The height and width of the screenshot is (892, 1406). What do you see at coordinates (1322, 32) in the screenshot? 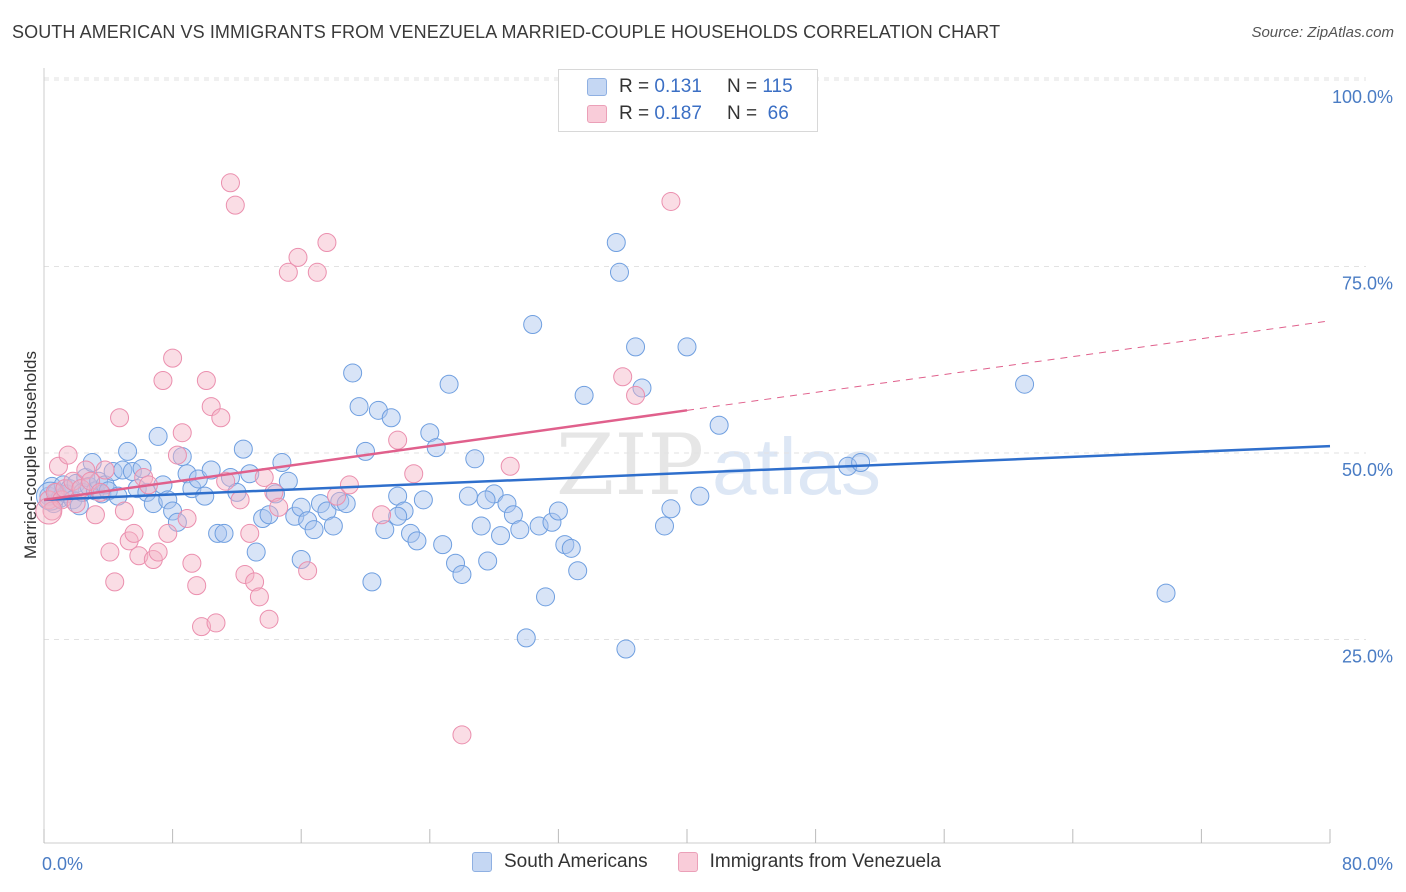
I see `source-credit: Source: ZipAtlas.com` at bounding box center [1322, 32].